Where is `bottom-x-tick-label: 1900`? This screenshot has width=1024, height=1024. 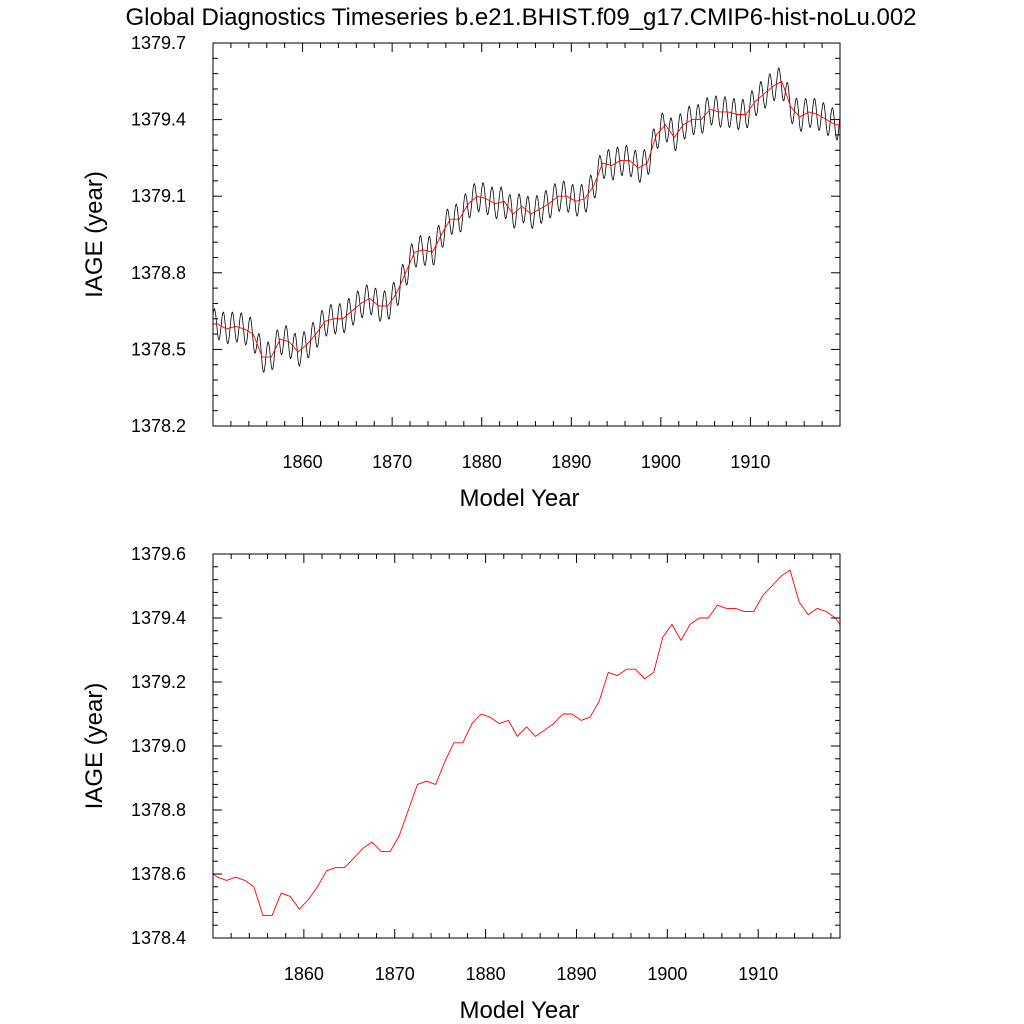
bottom-x-tick-label: 1900 is located at coordinates (667, 974).